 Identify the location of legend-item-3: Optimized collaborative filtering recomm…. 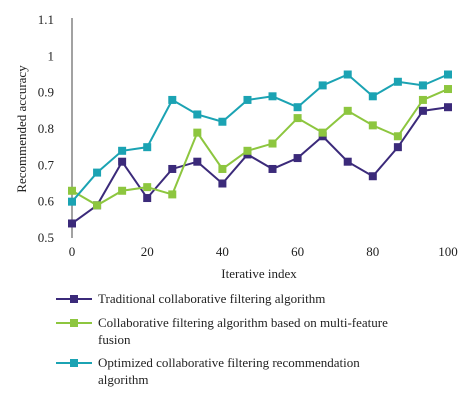
(227, 371).